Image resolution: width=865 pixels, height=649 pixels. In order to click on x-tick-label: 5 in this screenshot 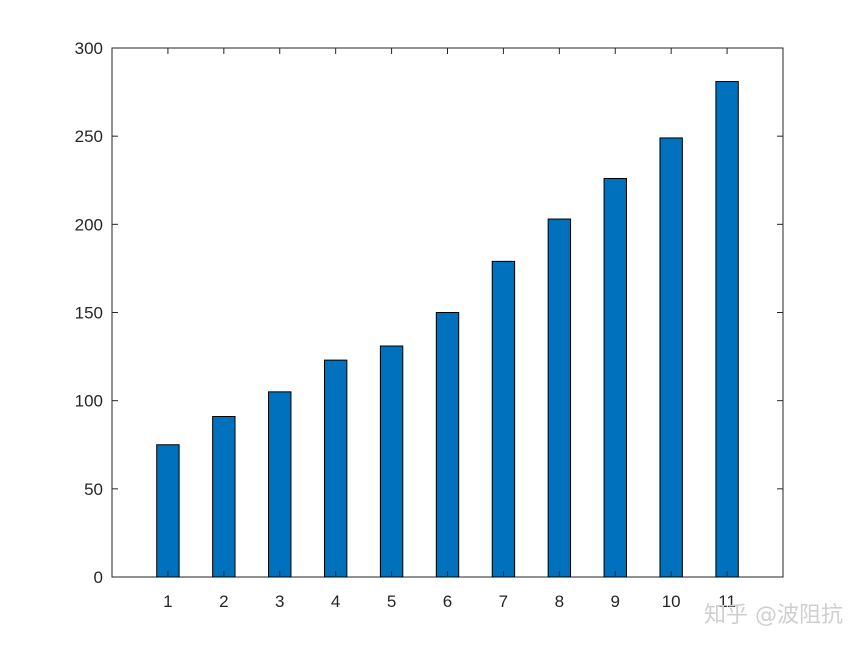, I will do `click(391, 601)`.